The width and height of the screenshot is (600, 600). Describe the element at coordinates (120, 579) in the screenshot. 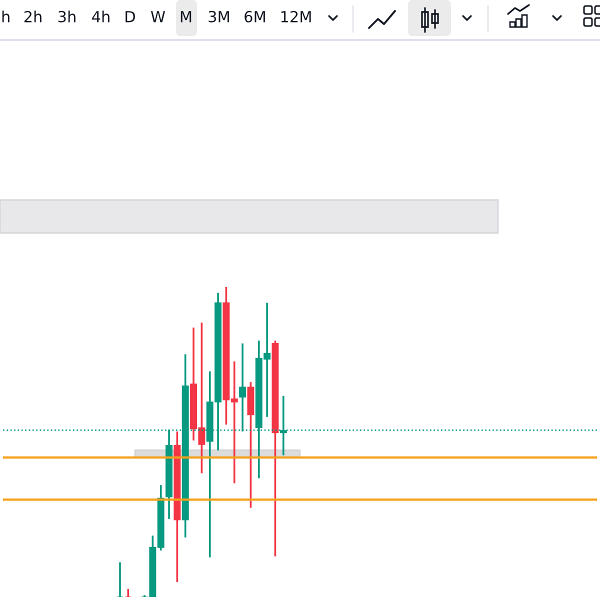

I see `candlestick` at that location.